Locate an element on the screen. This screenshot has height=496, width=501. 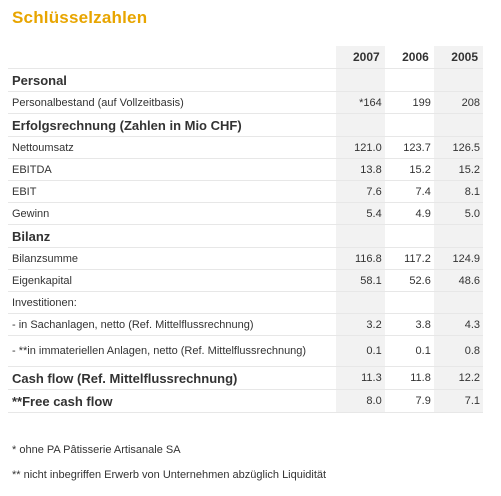
section-row: Erfolgsrechnung (Zahlen in Mio CHF) is located at coordinates (245, 125).